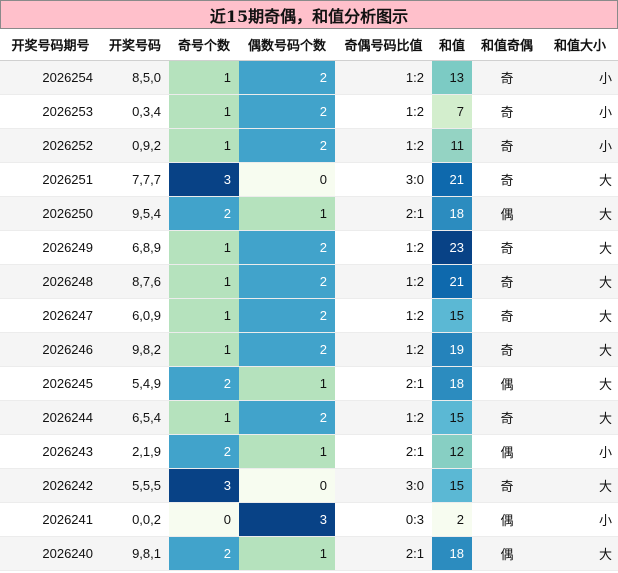 Image resolution: width=618 pixels, height=573 pixels. Describe the element at coordinates (135, 213) in the screenshot. I see `cell-numbers: 9,5,4` at that location.